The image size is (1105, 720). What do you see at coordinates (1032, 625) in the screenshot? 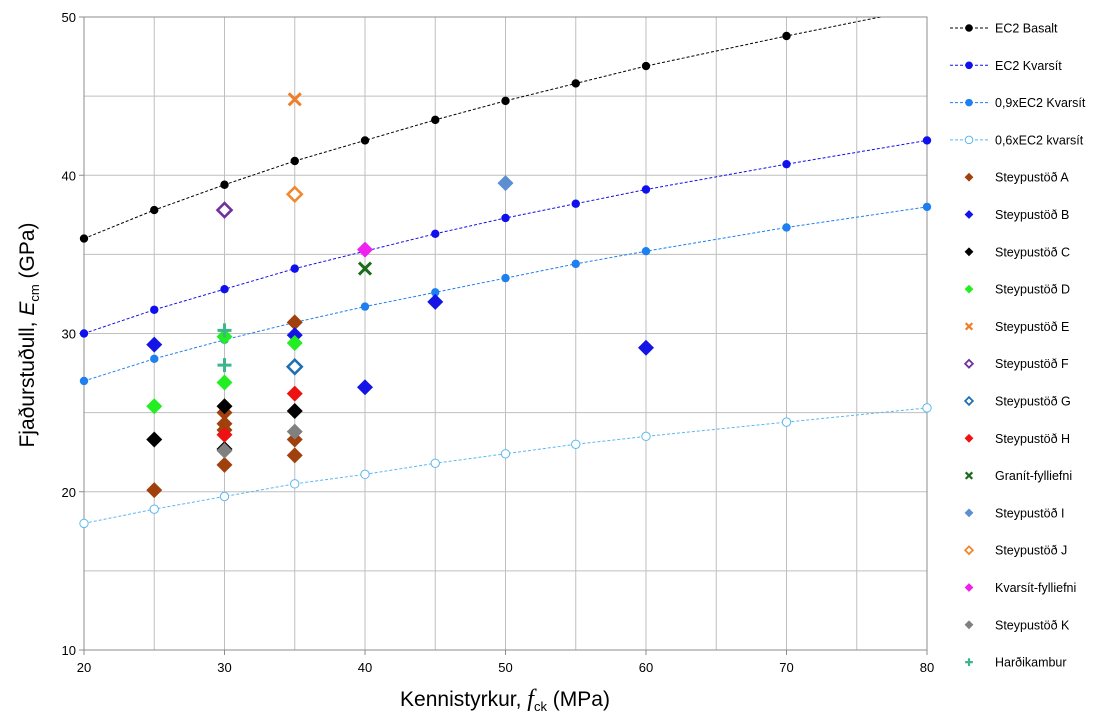
I see `legend-label: Steypustöð K` at bounding box center [1032, 625].